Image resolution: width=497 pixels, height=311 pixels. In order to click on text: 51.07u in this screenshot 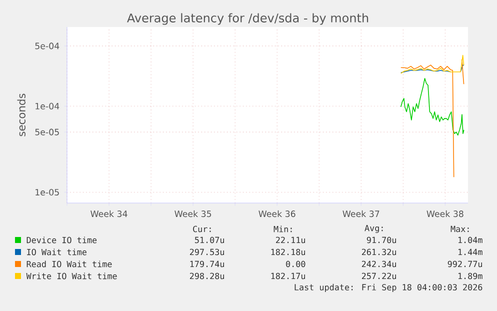, I will do `click(209, 240)`.